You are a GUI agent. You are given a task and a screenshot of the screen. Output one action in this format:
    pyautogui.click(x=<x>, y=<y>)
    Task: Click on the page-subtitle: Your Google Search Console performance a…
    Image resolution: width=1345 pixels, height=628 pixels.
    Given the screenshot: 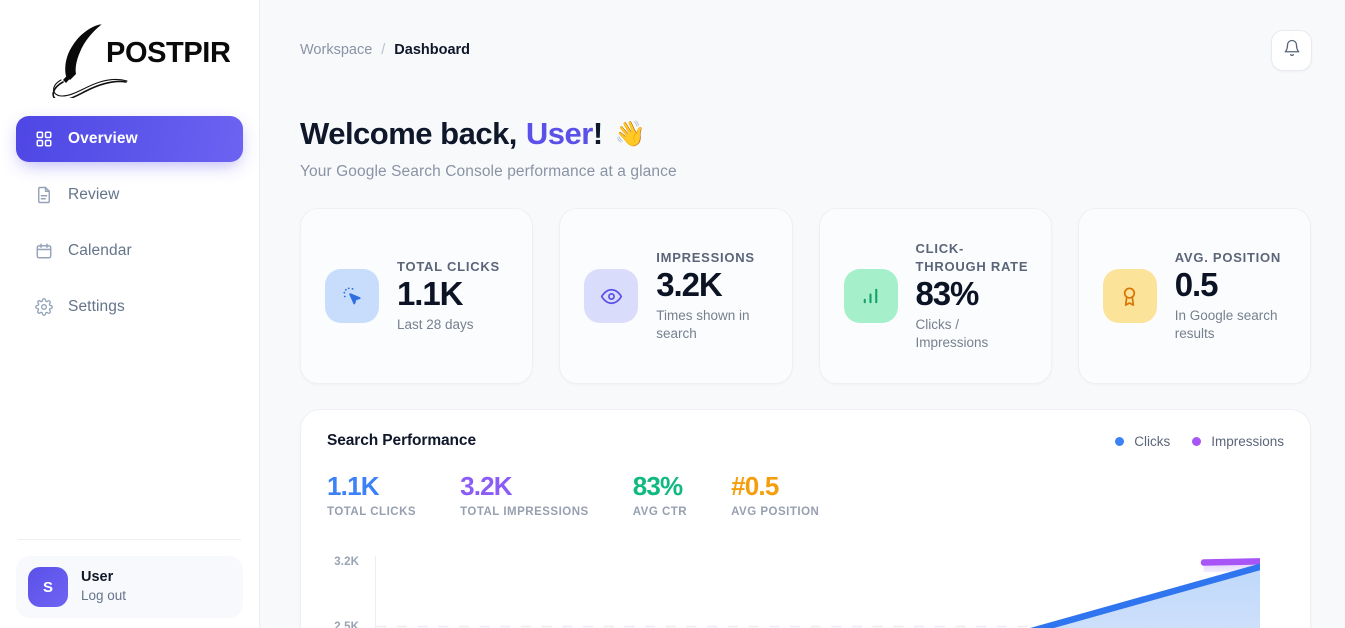 What is the action you would take?
    pyautogui.click(x=488, y=171)
    